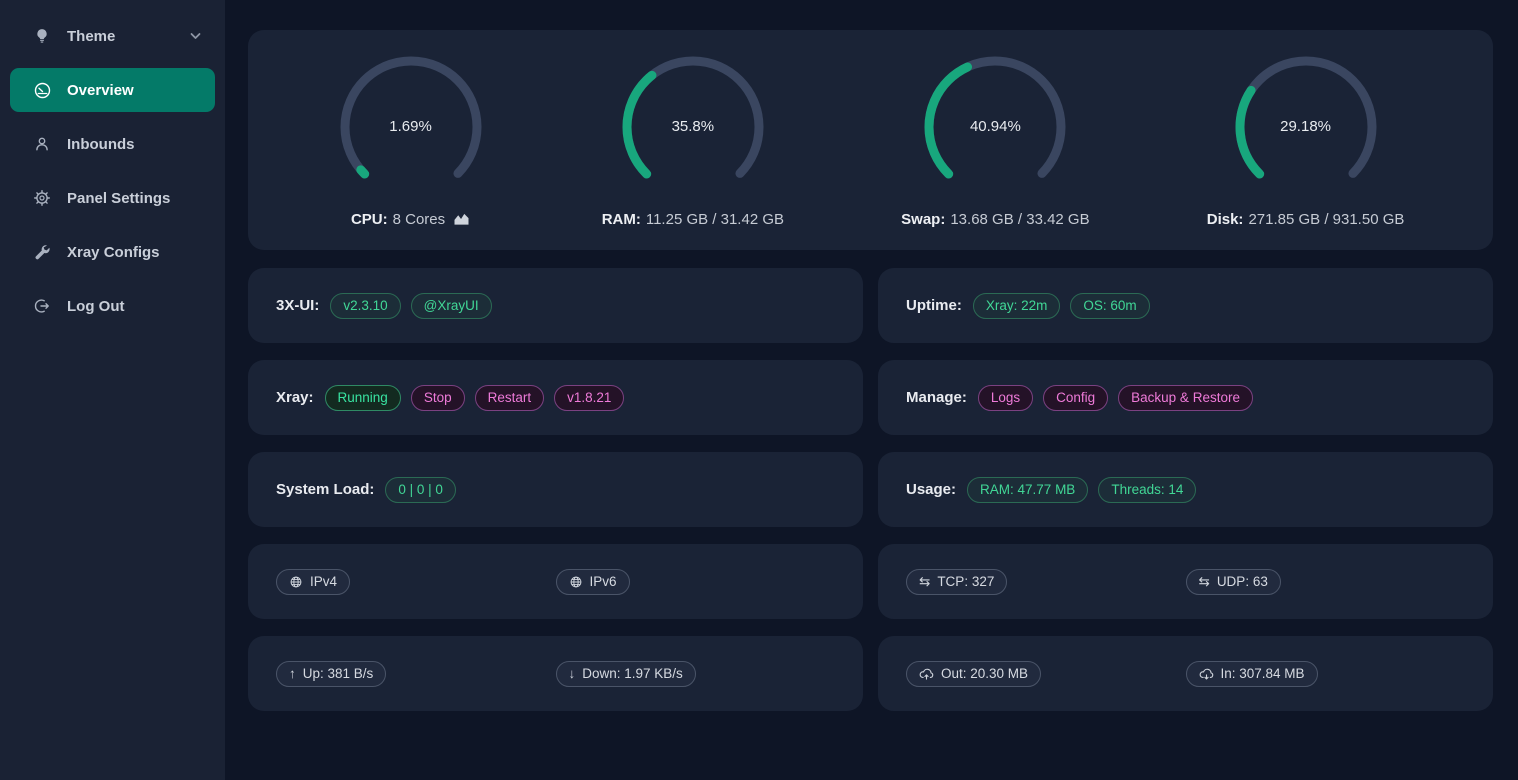  What do you see at coordinates (338, 673) in the screenshot?
I see `upload-speed-text: Up: 381 B/s` at bounding box center [338, 673].